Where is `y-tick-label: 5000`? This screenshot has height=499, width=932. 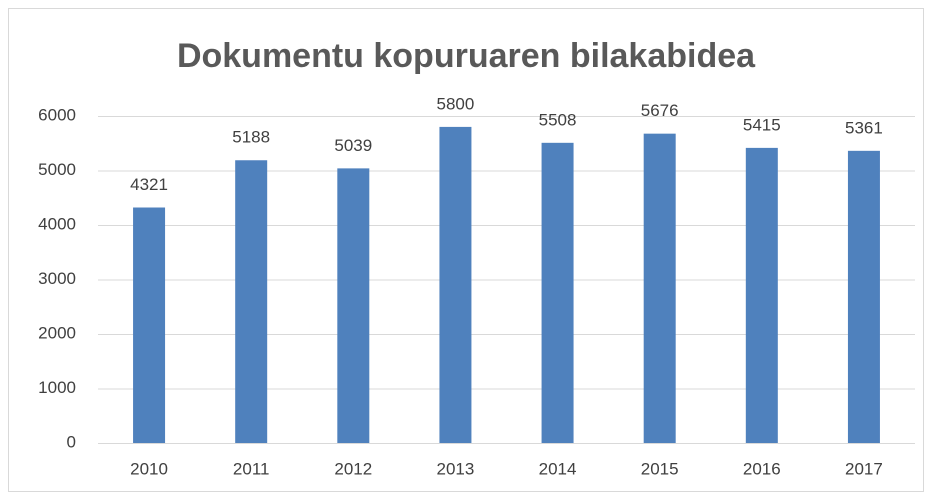
y-tick-label: 5000 is located at coordinates (57, 169).